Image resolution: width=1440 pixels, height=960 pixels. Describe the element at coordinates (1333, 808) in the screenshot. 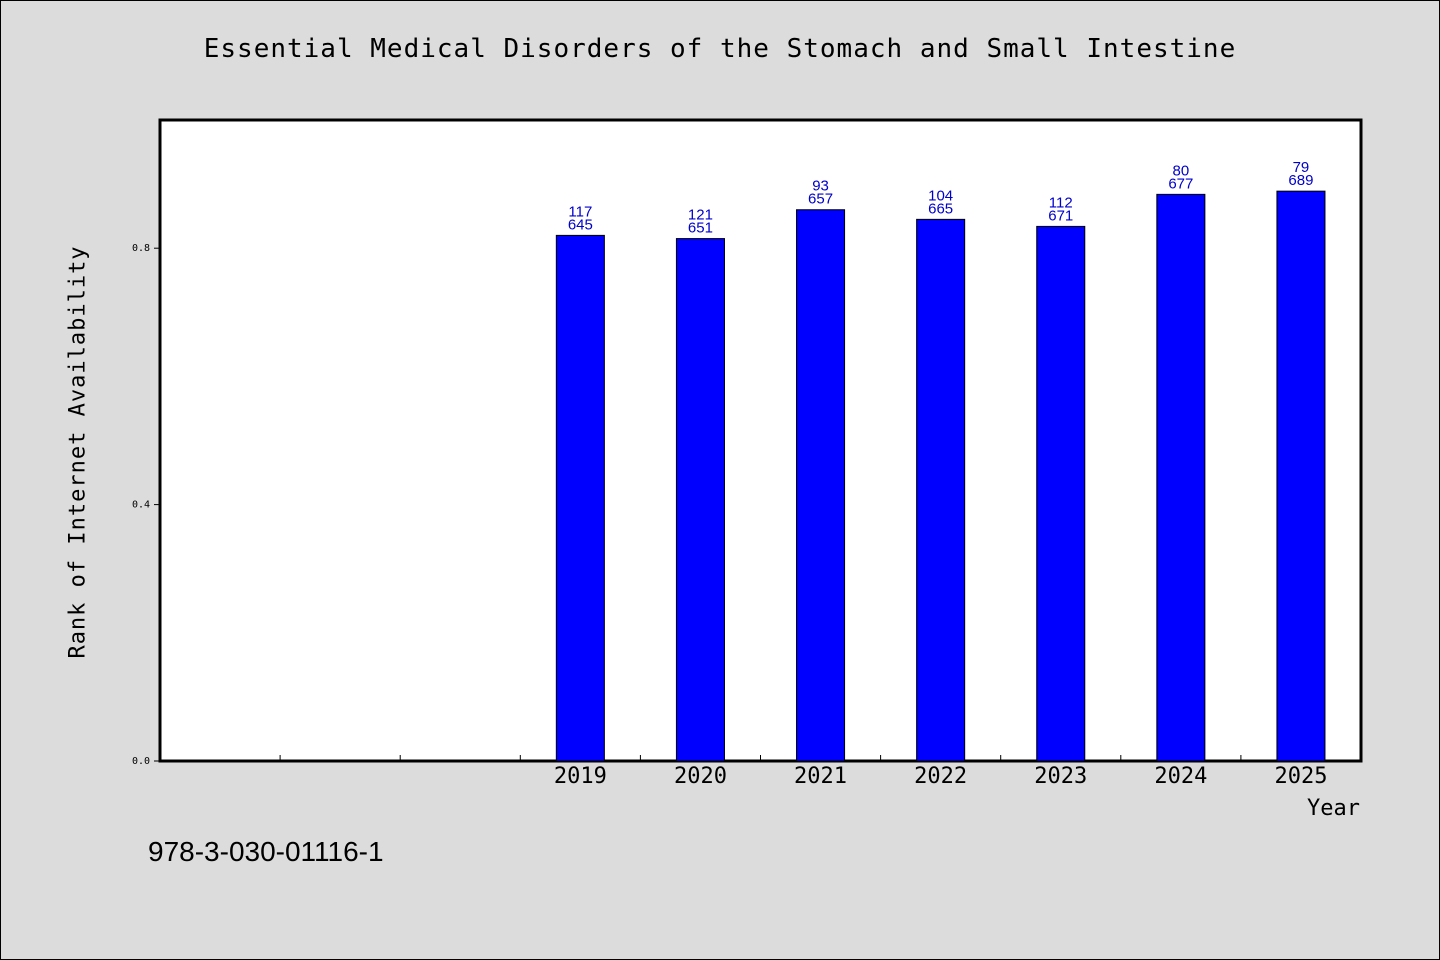

I see `x-axis-label: Year` at that location.